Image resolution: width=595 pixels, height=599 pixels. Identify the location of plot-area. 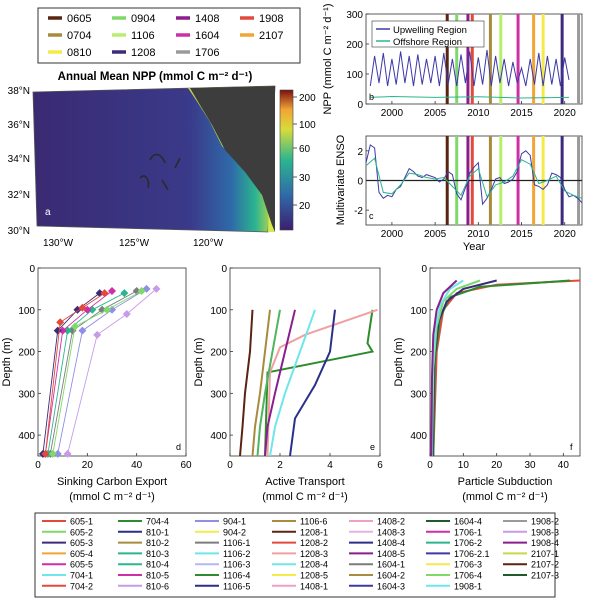
(305, 362).